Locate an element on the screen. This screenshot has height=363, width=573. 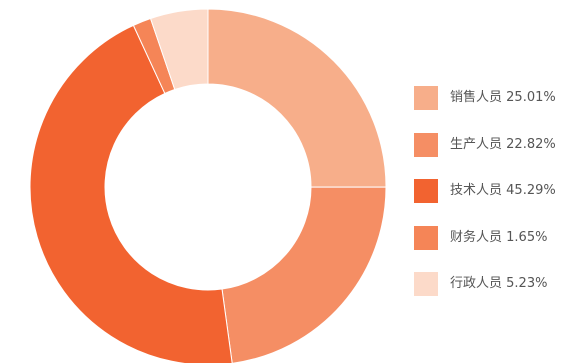
legend-swatch-sales is located at coordinates (426, 98).